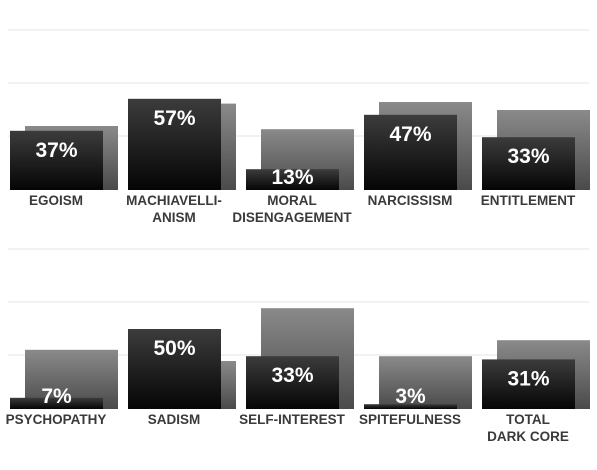 This screenshot has height=470, width=597. Describe the element at coordinates (528, 200) in the screenshot. I see `category-label-entitlement: ENTITLEMENT` at that location.